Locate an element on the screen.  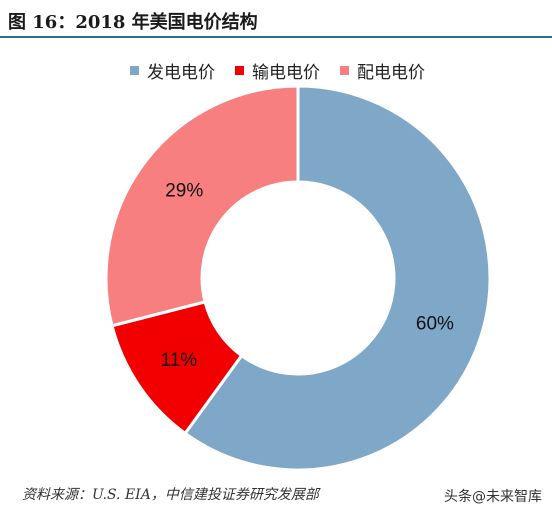
legend-label: 输电电价 is located at coordinates (286, 73).